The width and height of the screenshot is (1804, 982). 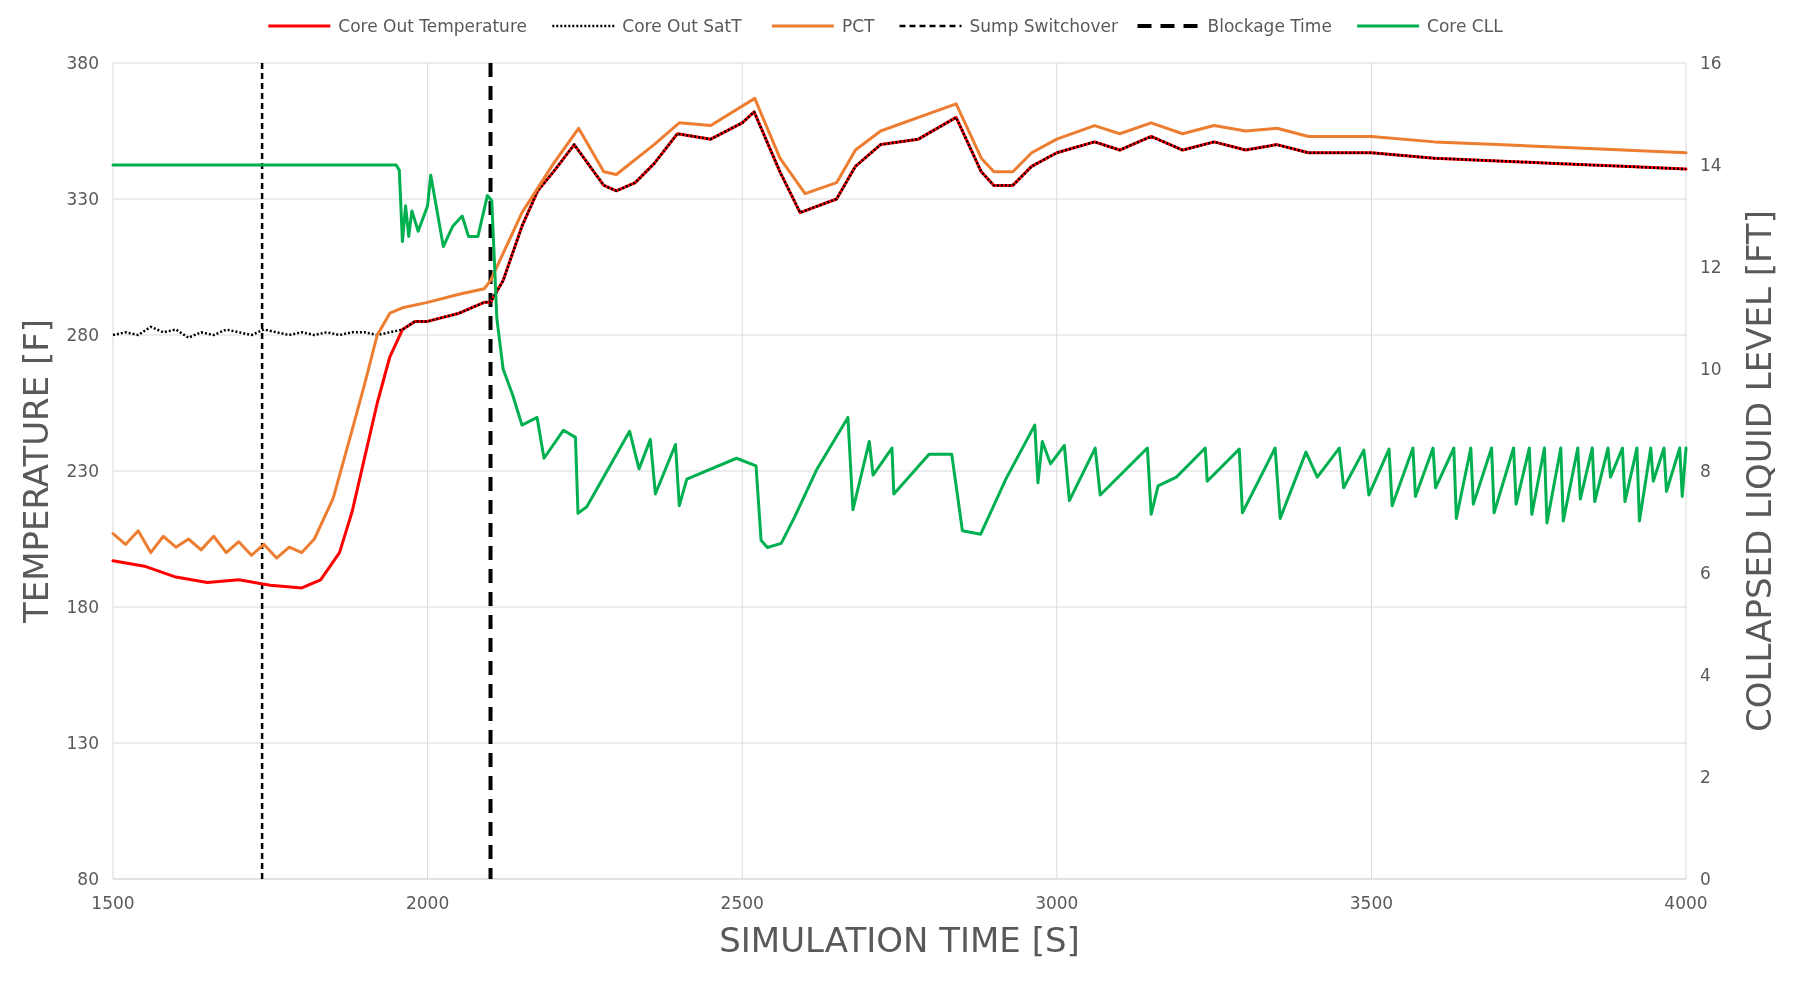 I want to click on y2-axis-title: COLLAPSED LIQUID LEVEL [FT], so click(x=1759, y=471).